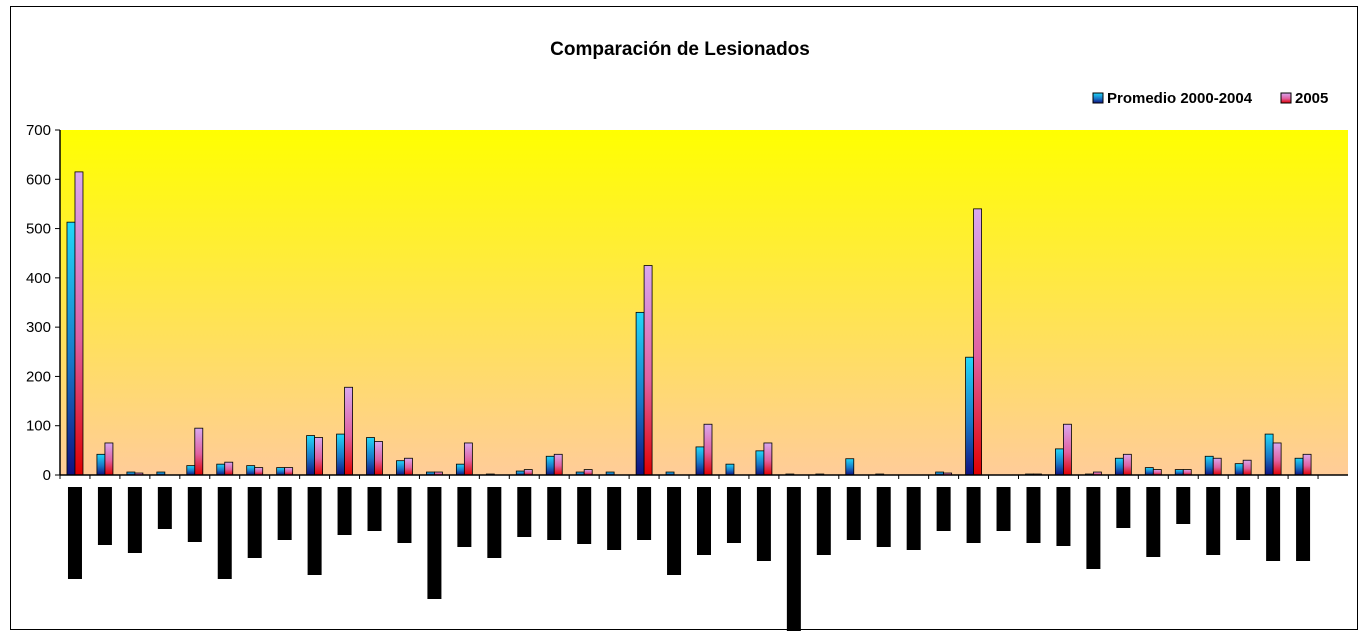  I want to click on y-tick-label: 100, so click(38, 426).